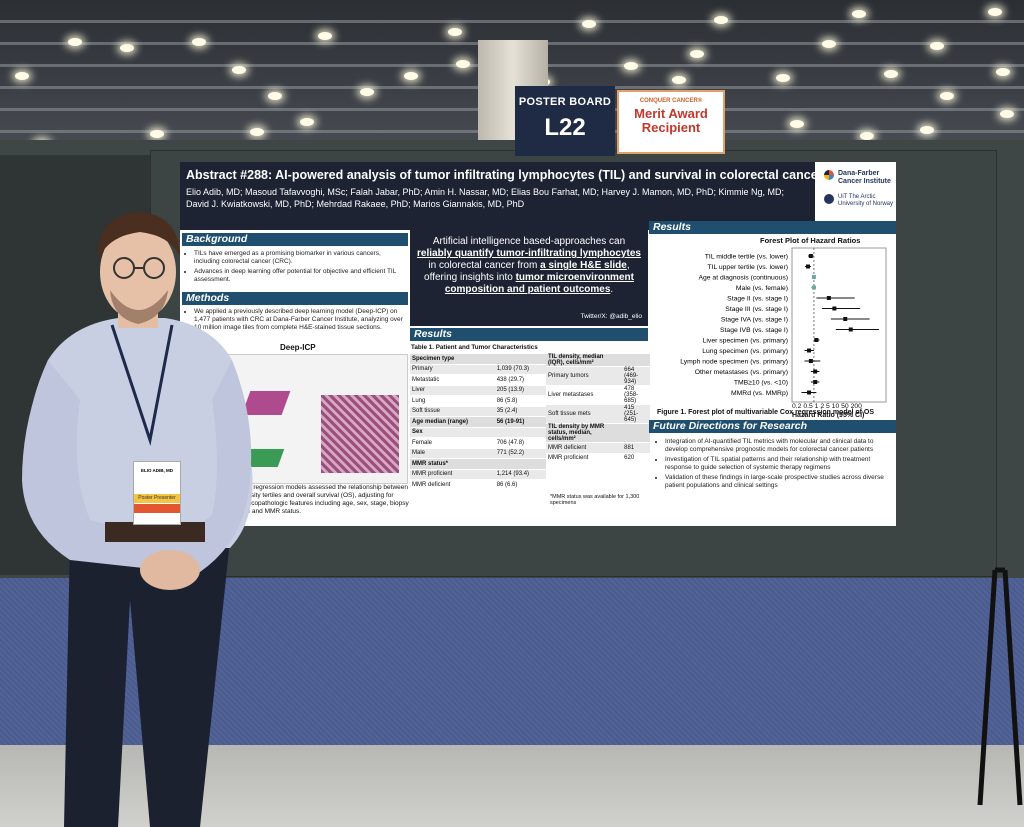 The height and width of the screenshot is (827, 1024). Describe the element at coordinates (636, 458) in the screenshot. I see `table-cell-value: 620` at that location.